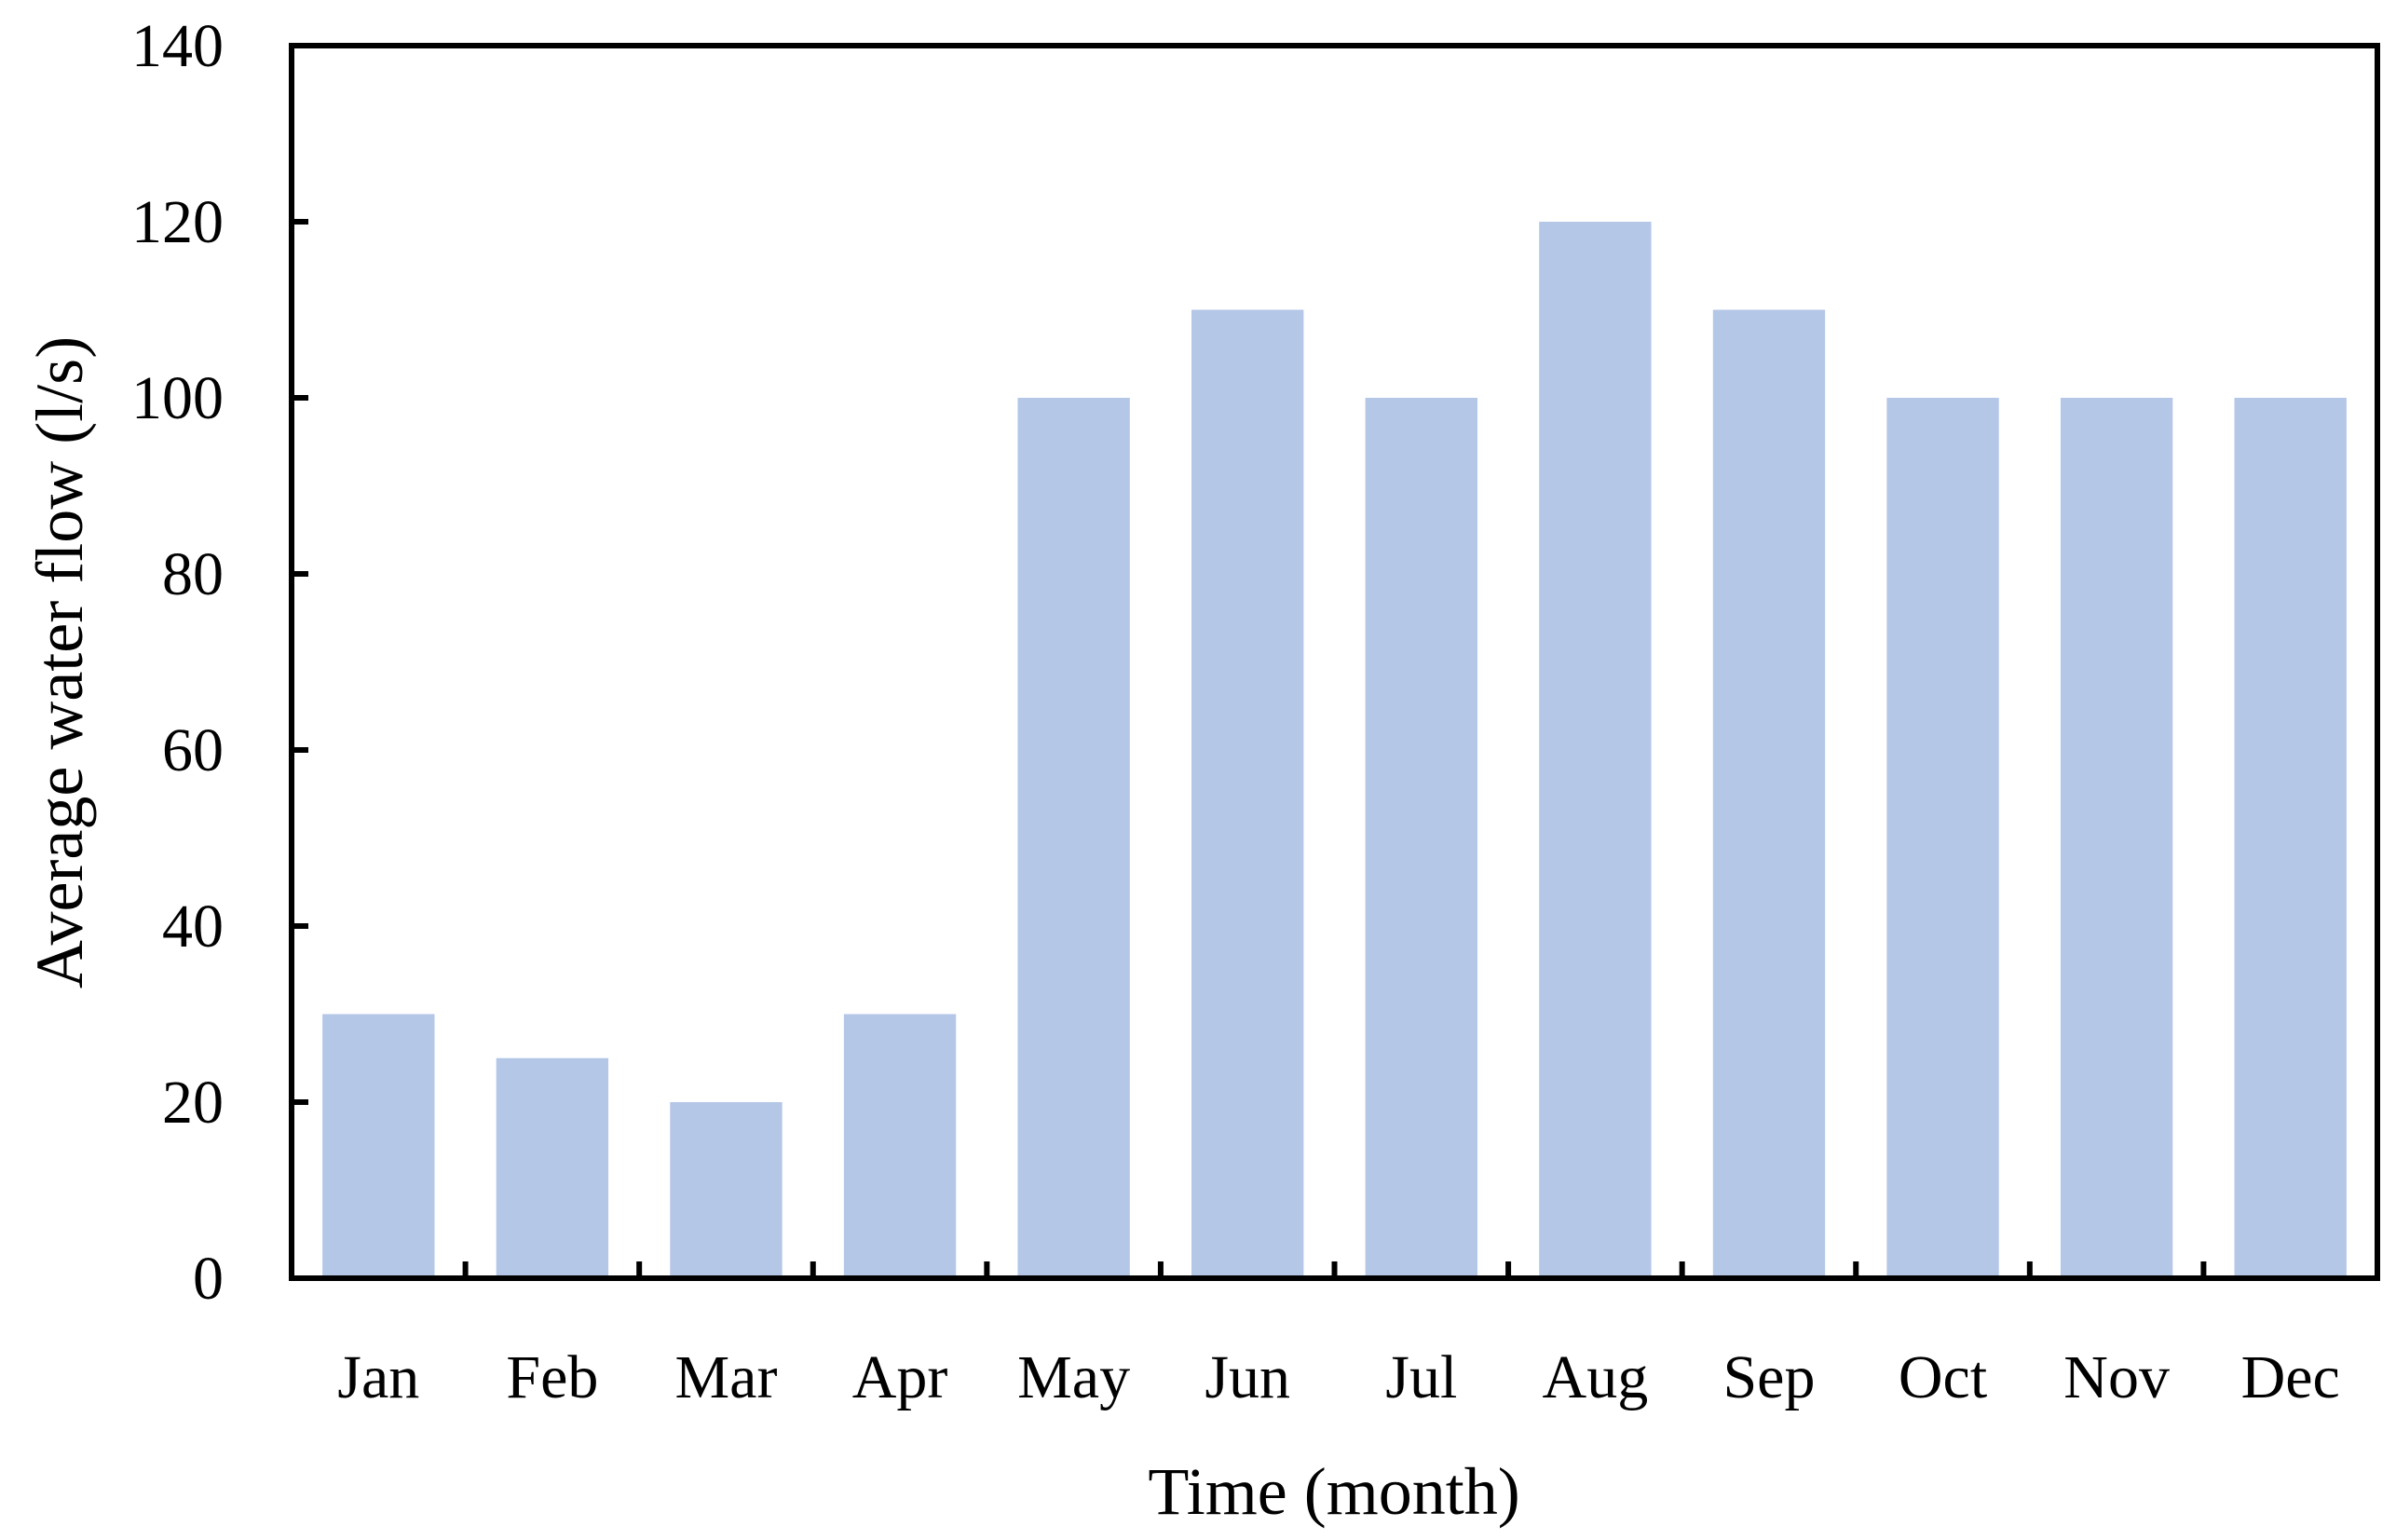 The width and height of the screenshot is (2396, 1540). I want to click on bar-dec, so click(2290, 838).